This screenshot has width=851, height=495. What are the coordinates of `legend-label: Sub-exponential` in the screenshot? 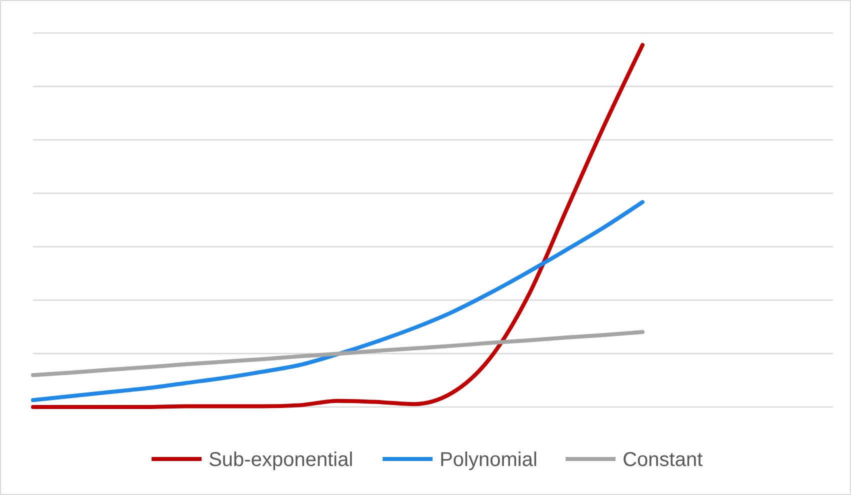 It's located at (281, 460).